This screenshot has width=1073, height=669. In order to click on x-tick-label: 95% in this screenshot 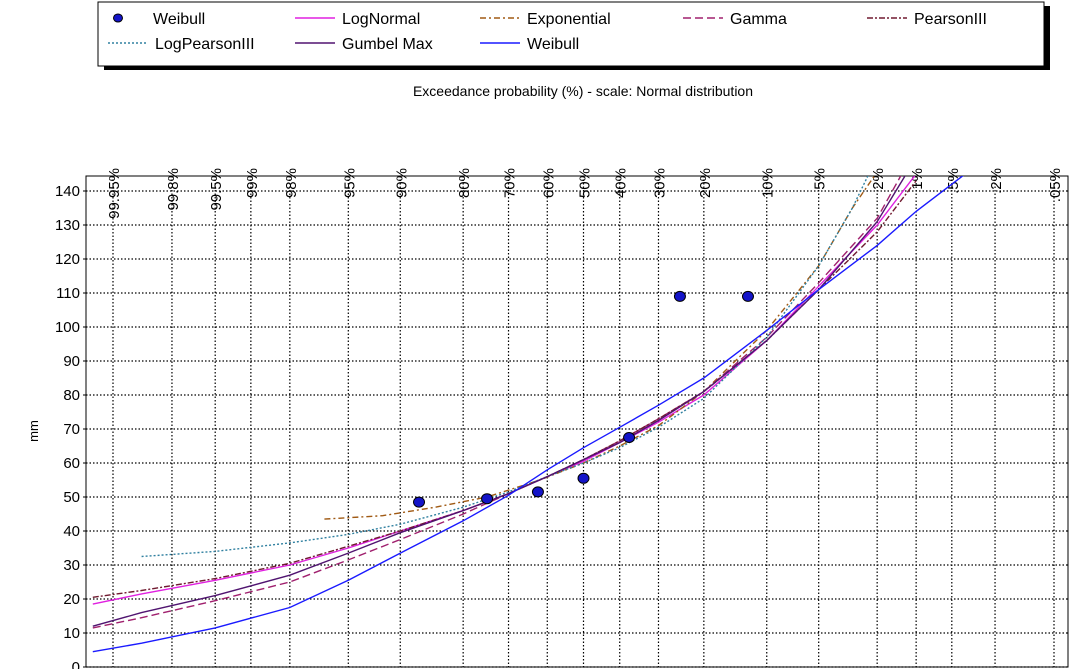, I will do `click(349, 183)`.